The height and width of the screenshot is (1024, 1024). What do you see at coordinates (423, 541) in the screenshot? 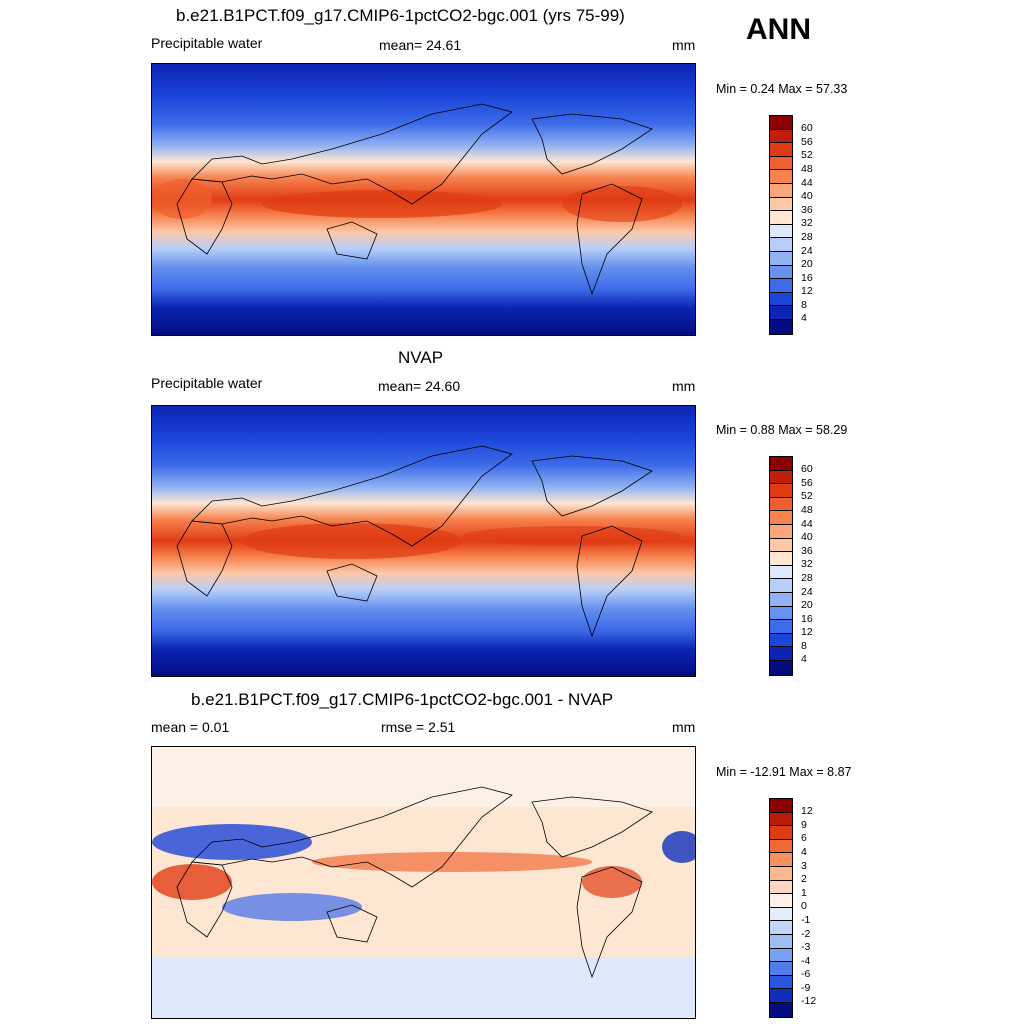
I see `panel2-map-svg` at bounding box center [423, 541].